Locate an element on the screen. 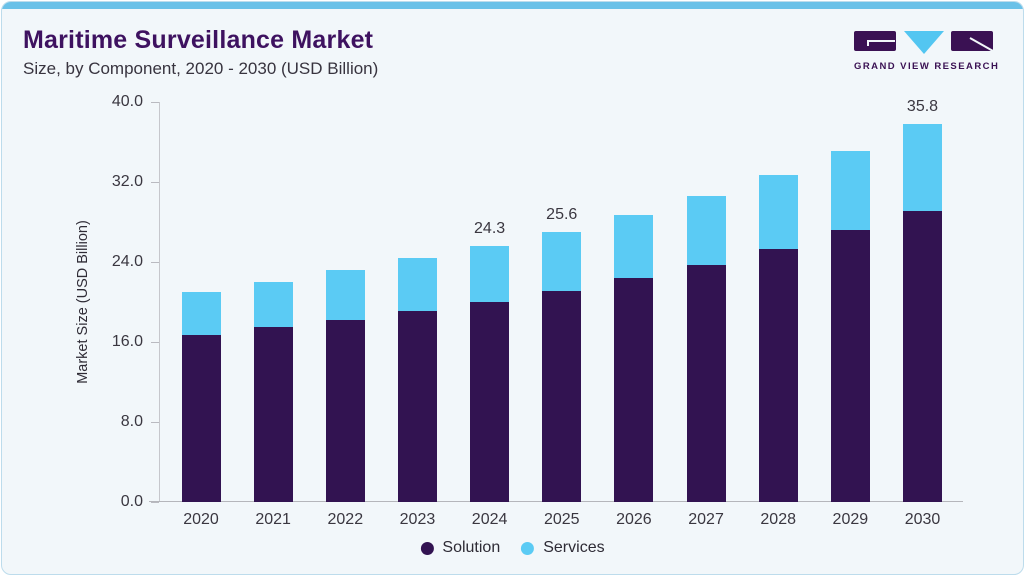  x-tick-label-2028: 2028 is located at coordinates (778, 519).